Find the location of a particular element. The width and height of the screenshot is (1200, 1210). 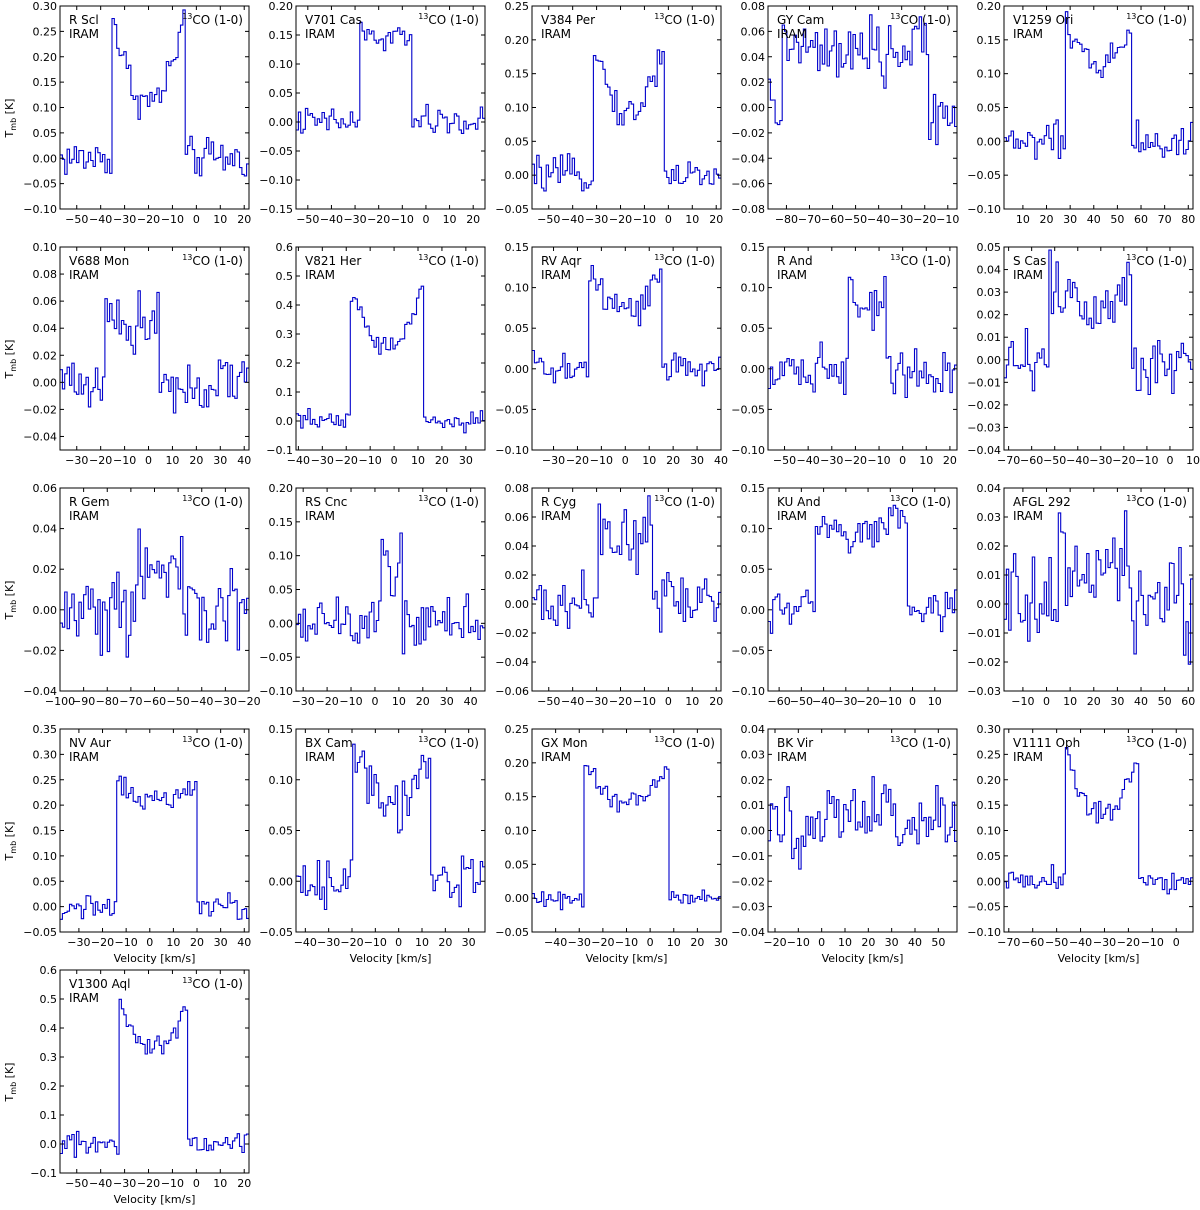

y-axis-label: Tmb [K] is located at coordinates (10, 842).